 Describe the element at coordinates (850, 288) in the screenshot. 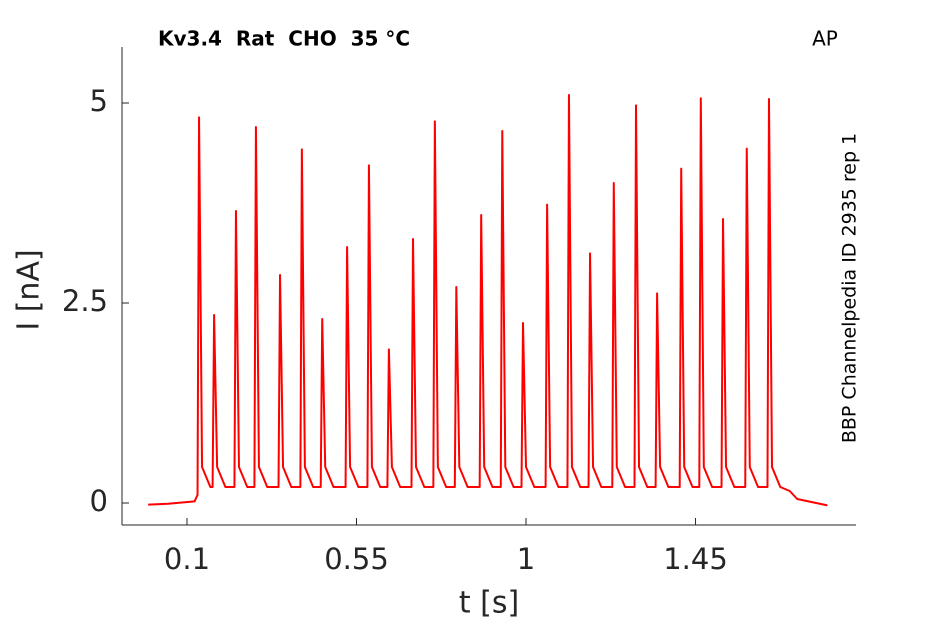

I see `side-label: BBP Channelpedia ID 2935 rep 1` at that location.